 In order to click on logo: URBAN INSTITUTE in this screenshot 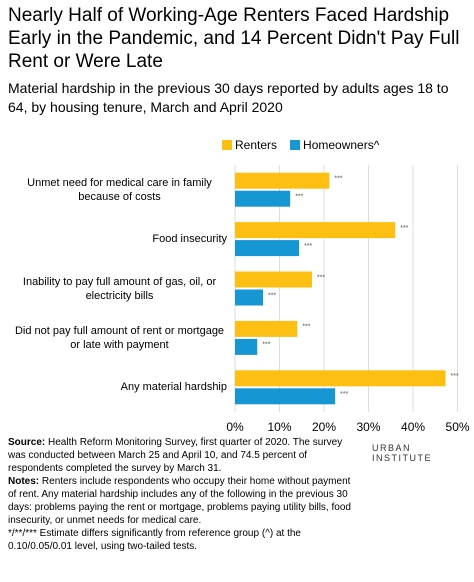, I will do `click(402, 453)`.